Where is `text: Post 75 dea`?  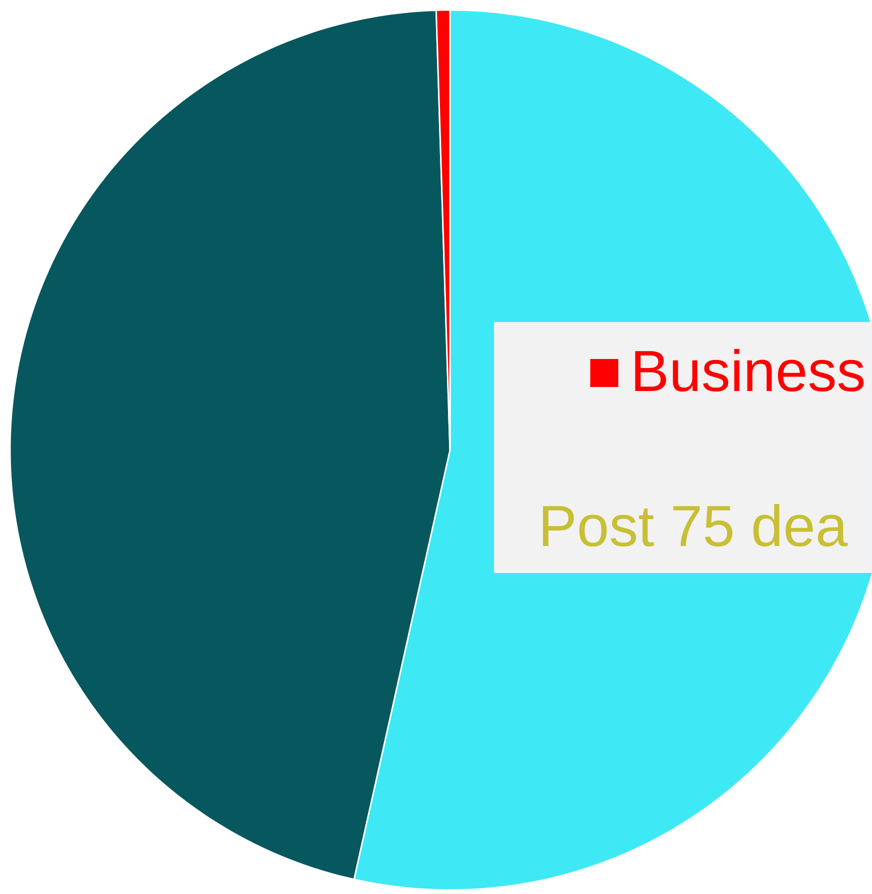
text: Post 75 dea is located at coordinates (695, 525).